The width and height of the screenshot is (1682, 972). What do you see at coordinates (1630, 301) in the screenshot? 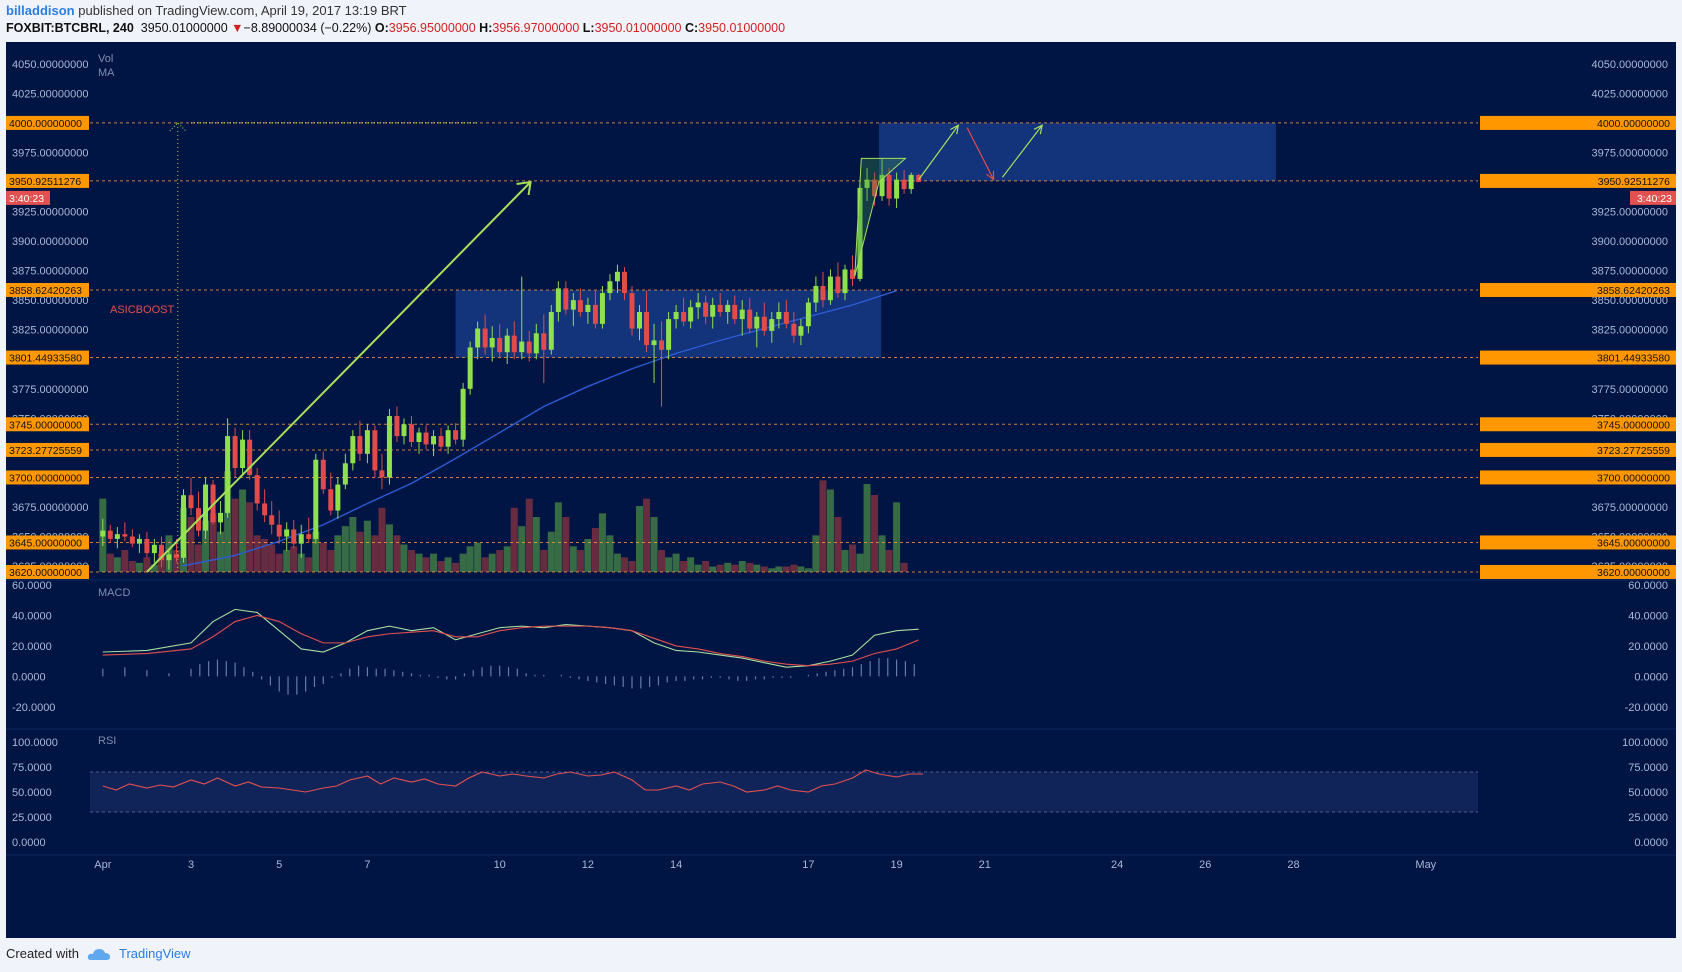
I see `price-tick-right: 3850.00000000` at bounding box center [1630, 301].